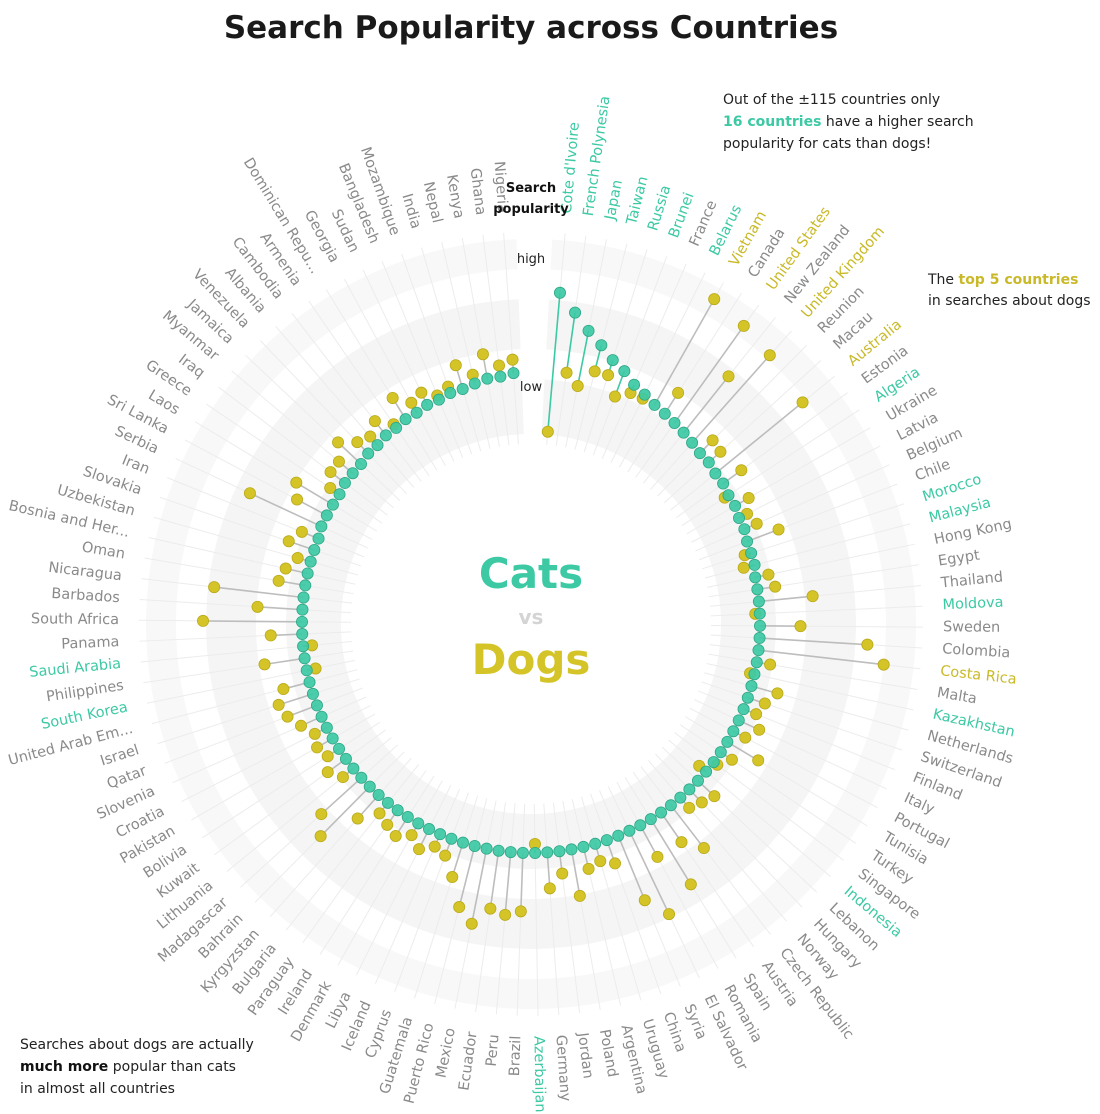 The image size is (1100, 1114). I want to click on country-label: Nicaragua, so click(84, 572).